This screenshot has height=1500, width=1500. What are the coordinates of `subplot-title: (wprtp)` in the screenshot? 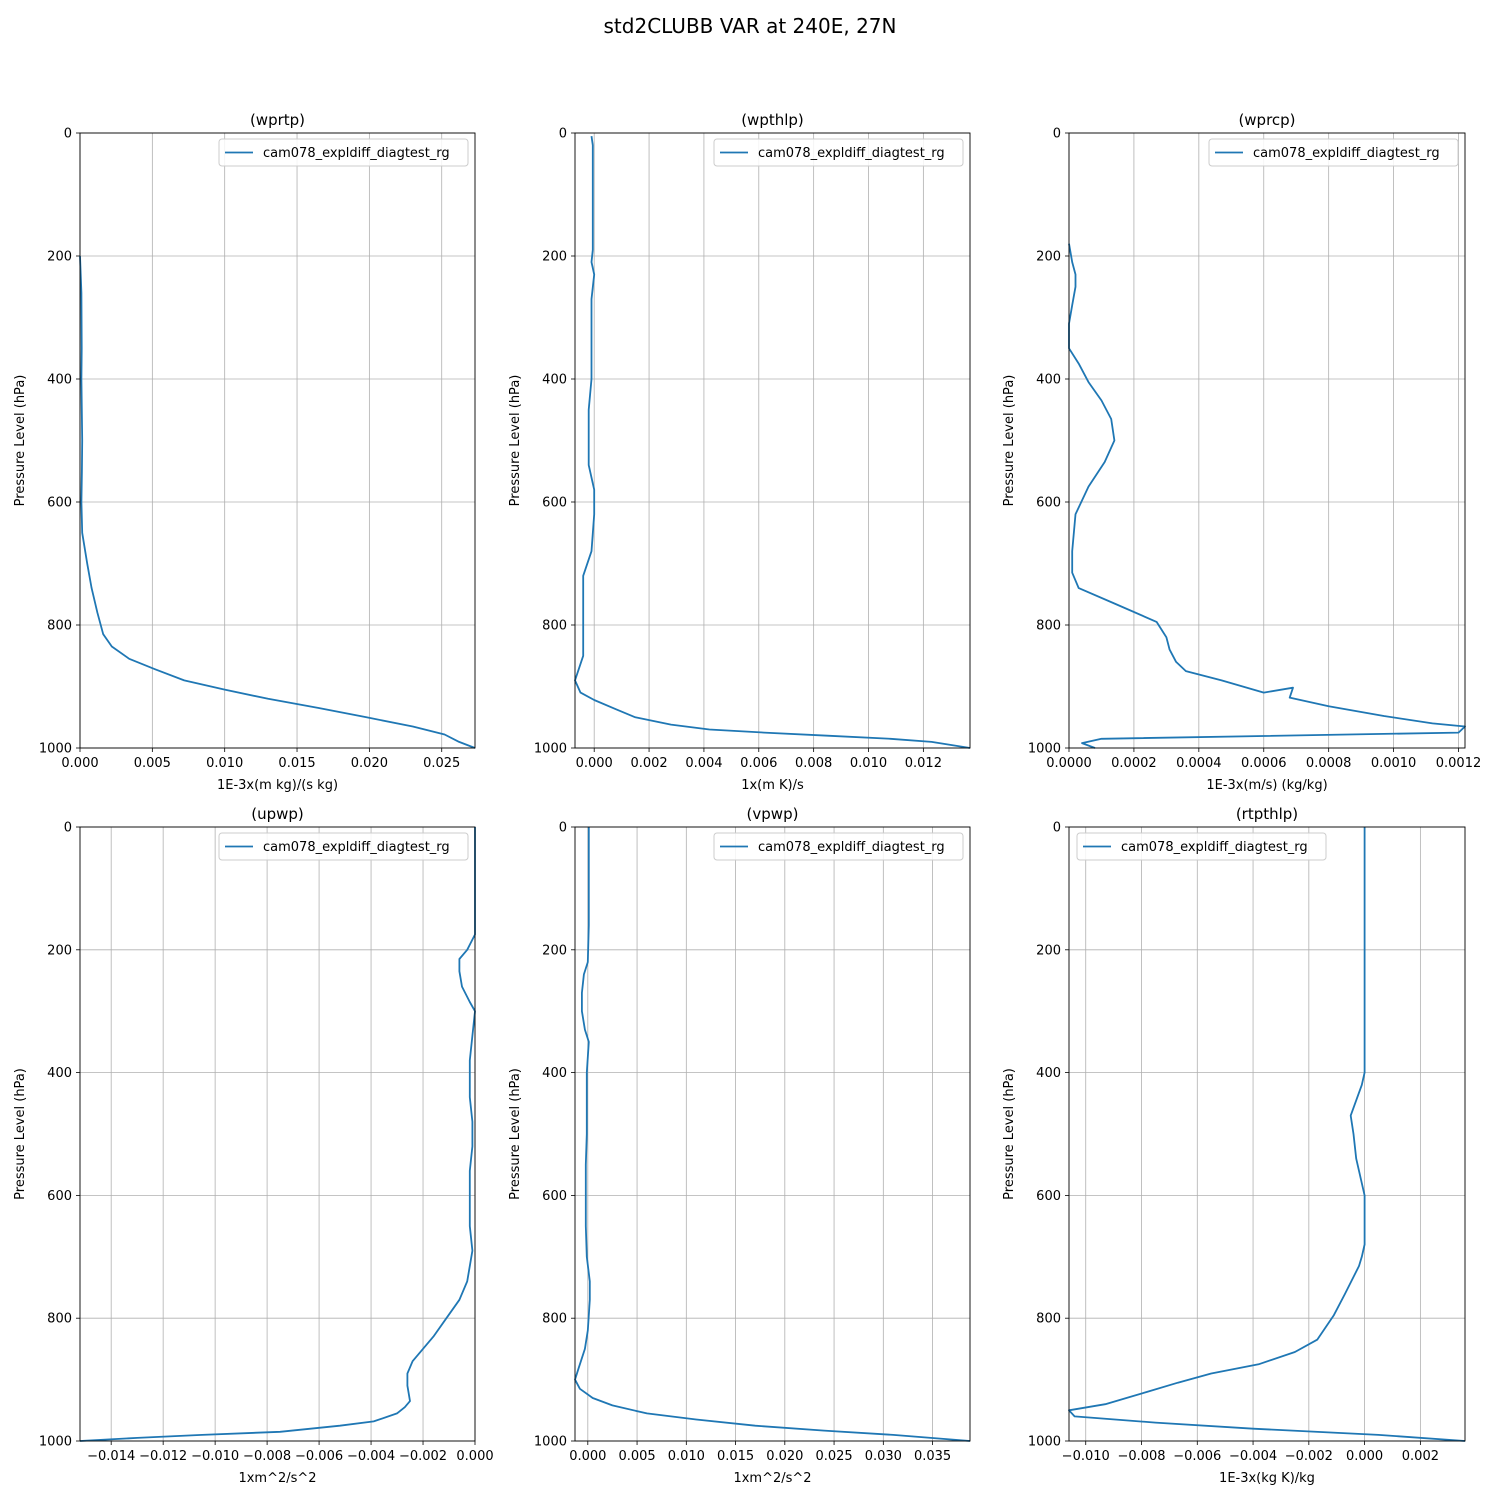 It's located at (277, 120).